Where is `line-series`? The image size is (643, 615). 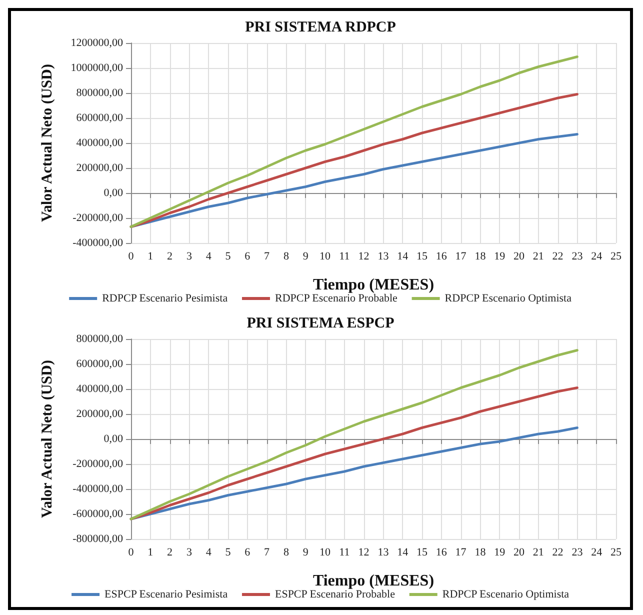 line-series is located at coordinates (354, 473).